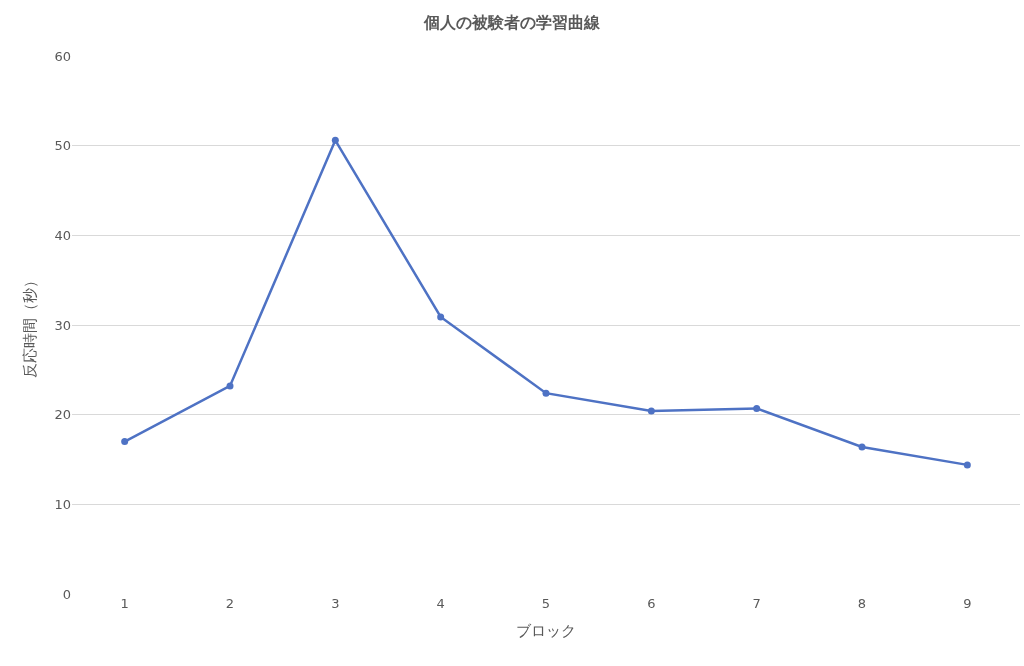 The height and width of the screenshot is (666, 1024). Describe the element at coordinates (62, 56) in the screenshot. I see `y-tick-label: 60` at that location.